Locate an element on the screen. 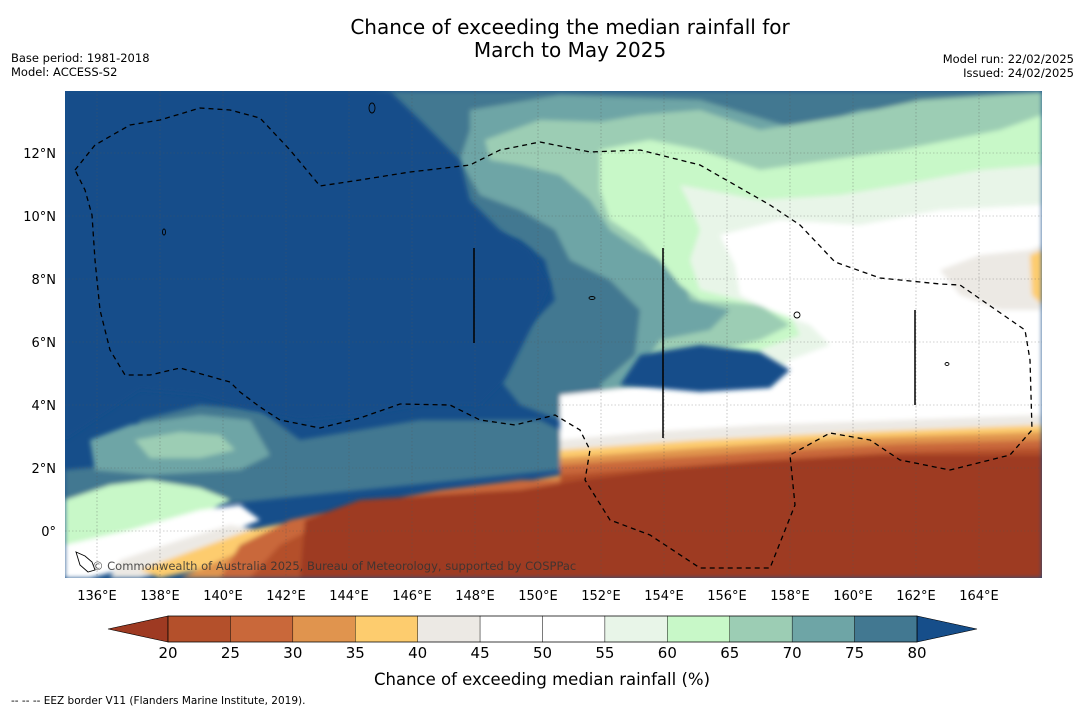  colorbar-tick-label: 55 is located at coordinates (604, 653).